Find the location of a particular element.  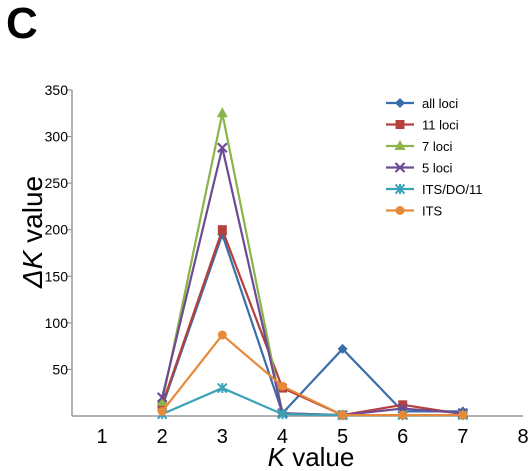

x-tick-label: 1 is located at coordinates (102, 437).